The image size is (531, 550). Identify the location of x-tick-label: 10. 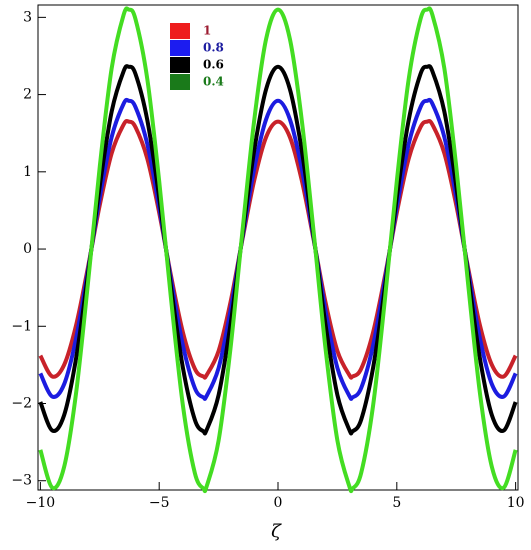
(516, 503).